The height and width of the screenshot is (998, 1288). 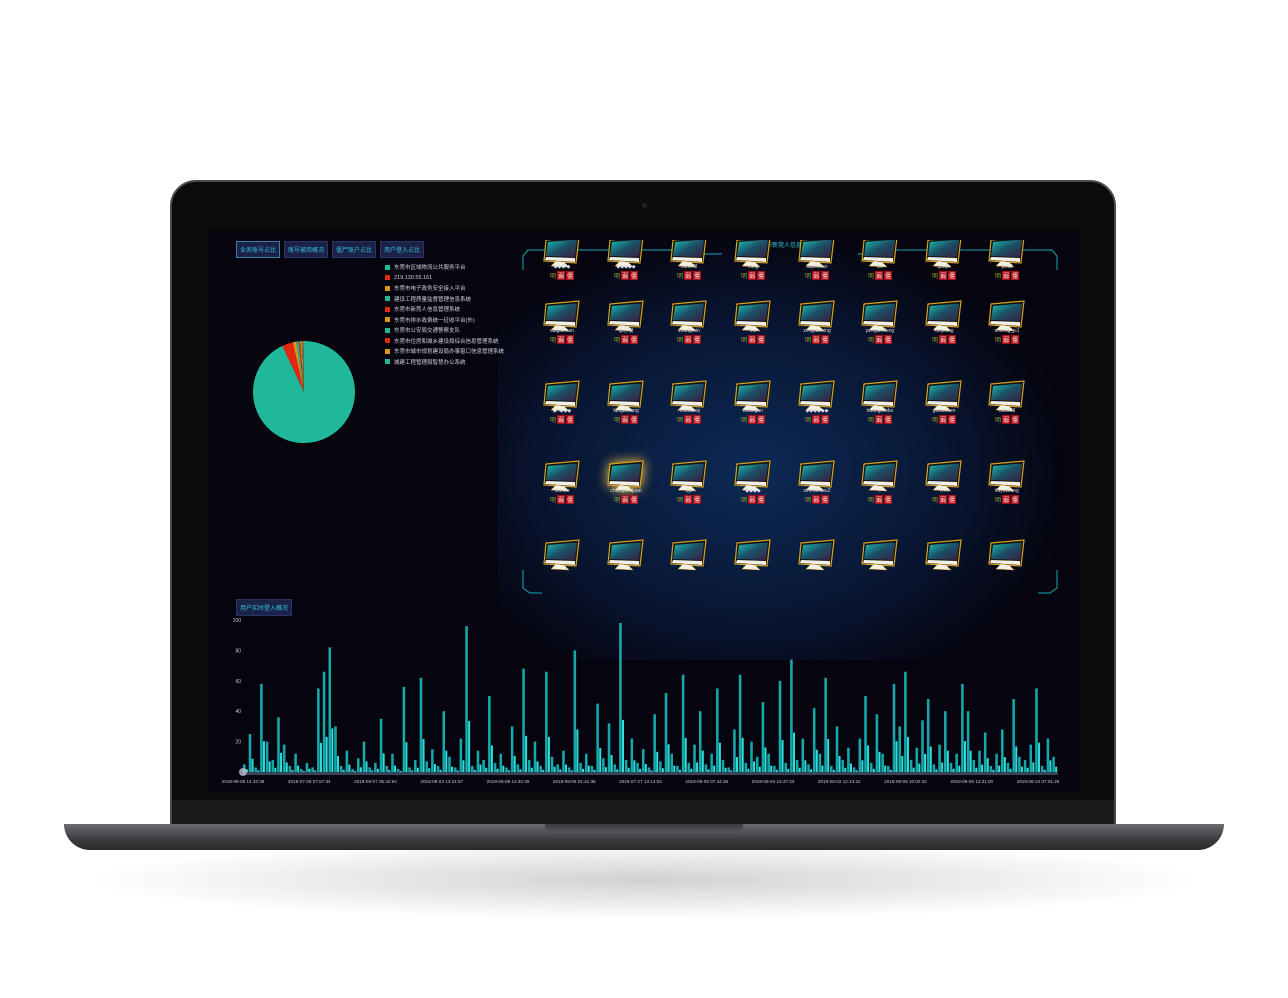 What do you see at coordinates (562, 415) in the screenshot?
I see `terminal-item: ◆□◆◆◆ 明弱僵` at bounding box center [562, 415].